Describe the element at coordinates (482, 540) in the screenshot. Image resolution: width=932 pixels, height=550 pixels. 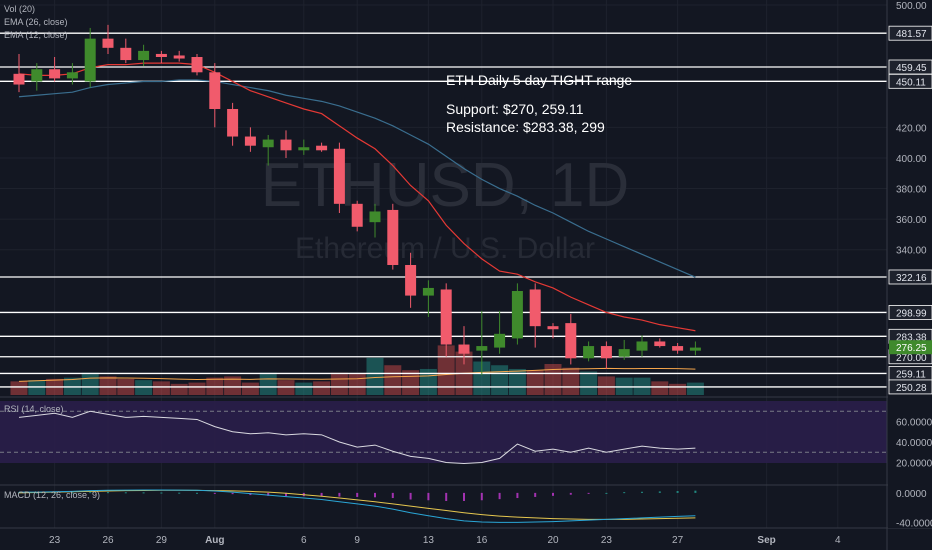
I see `time-tick-label: 16` at that location.